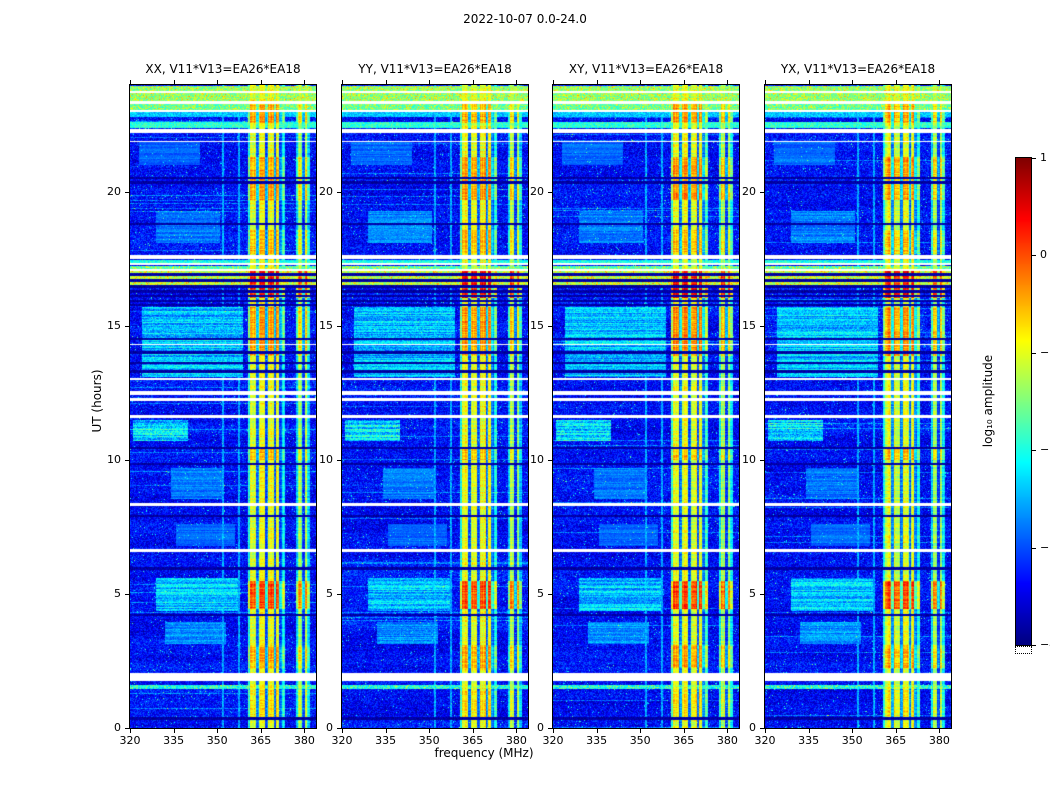  What do you see at coordinates (858, 69) in the screenshot?
I see `panel-title: YX, V11*V13=EA26*EA18` at bounding box center [858, 69].